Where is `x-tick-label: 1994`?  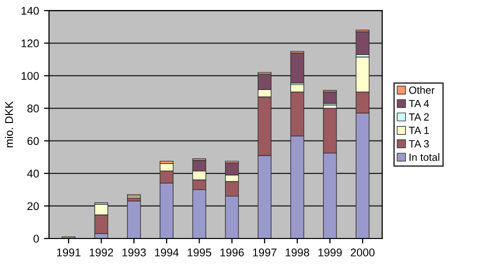 x-tick-label: 1994 is located at coordinates (167, 252).